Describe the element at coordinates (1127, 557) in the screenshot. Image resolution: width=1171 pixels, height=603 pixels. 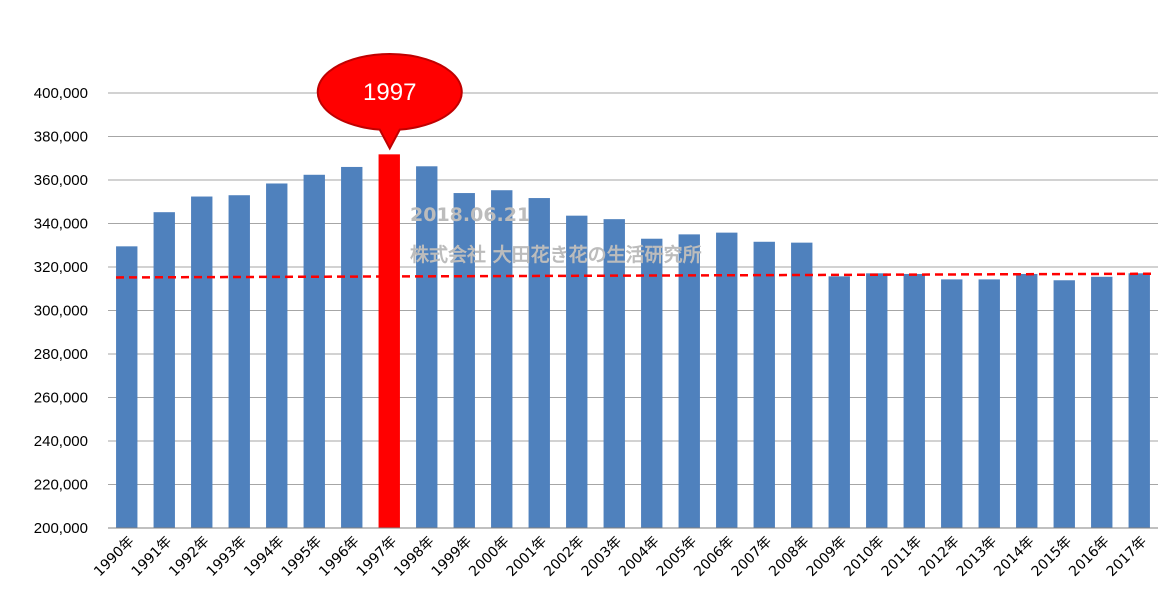
I see `x-tick-label: 2017年` at that location.